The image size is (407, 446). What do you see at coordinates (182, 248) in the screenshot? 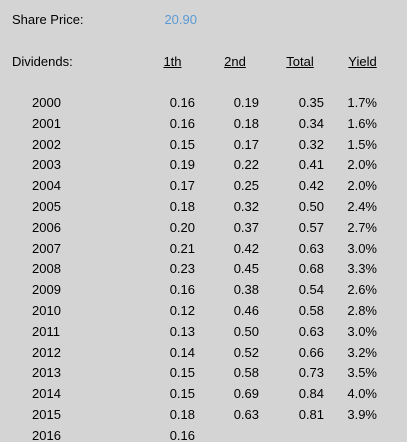
I see `cell-first: 0.21` at bounding box center [182, 248].